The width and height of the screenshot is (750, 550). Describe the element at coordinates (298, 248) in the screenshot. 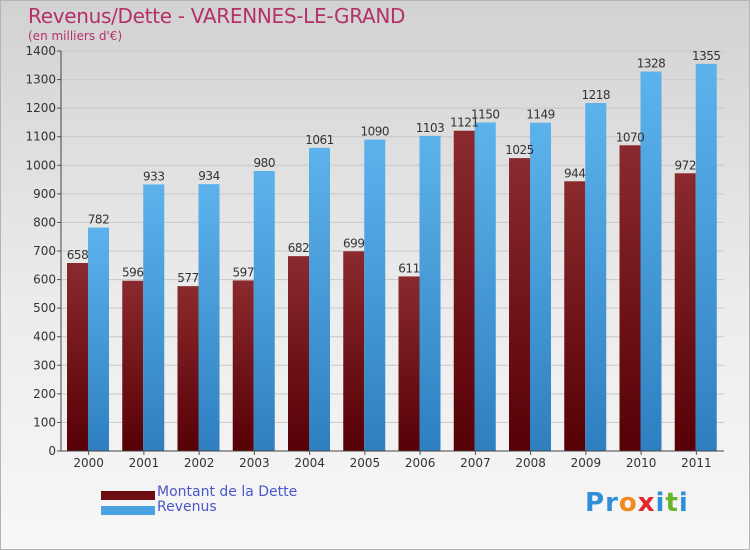

I see `data-label-debt: 682` at that location.